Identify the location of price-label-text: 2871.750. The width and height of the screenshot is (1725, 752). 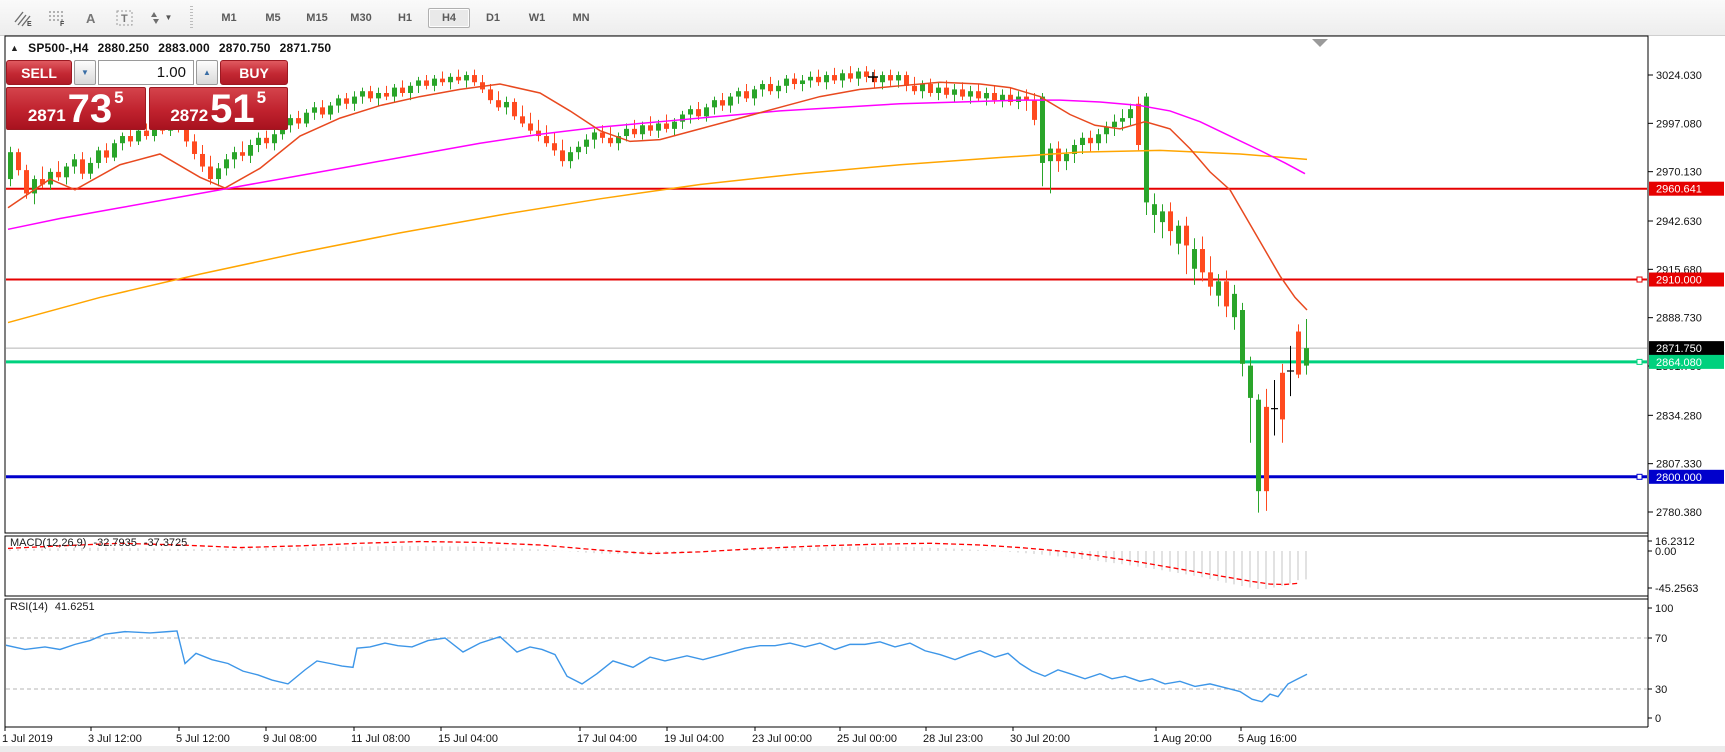
(1679, 349).